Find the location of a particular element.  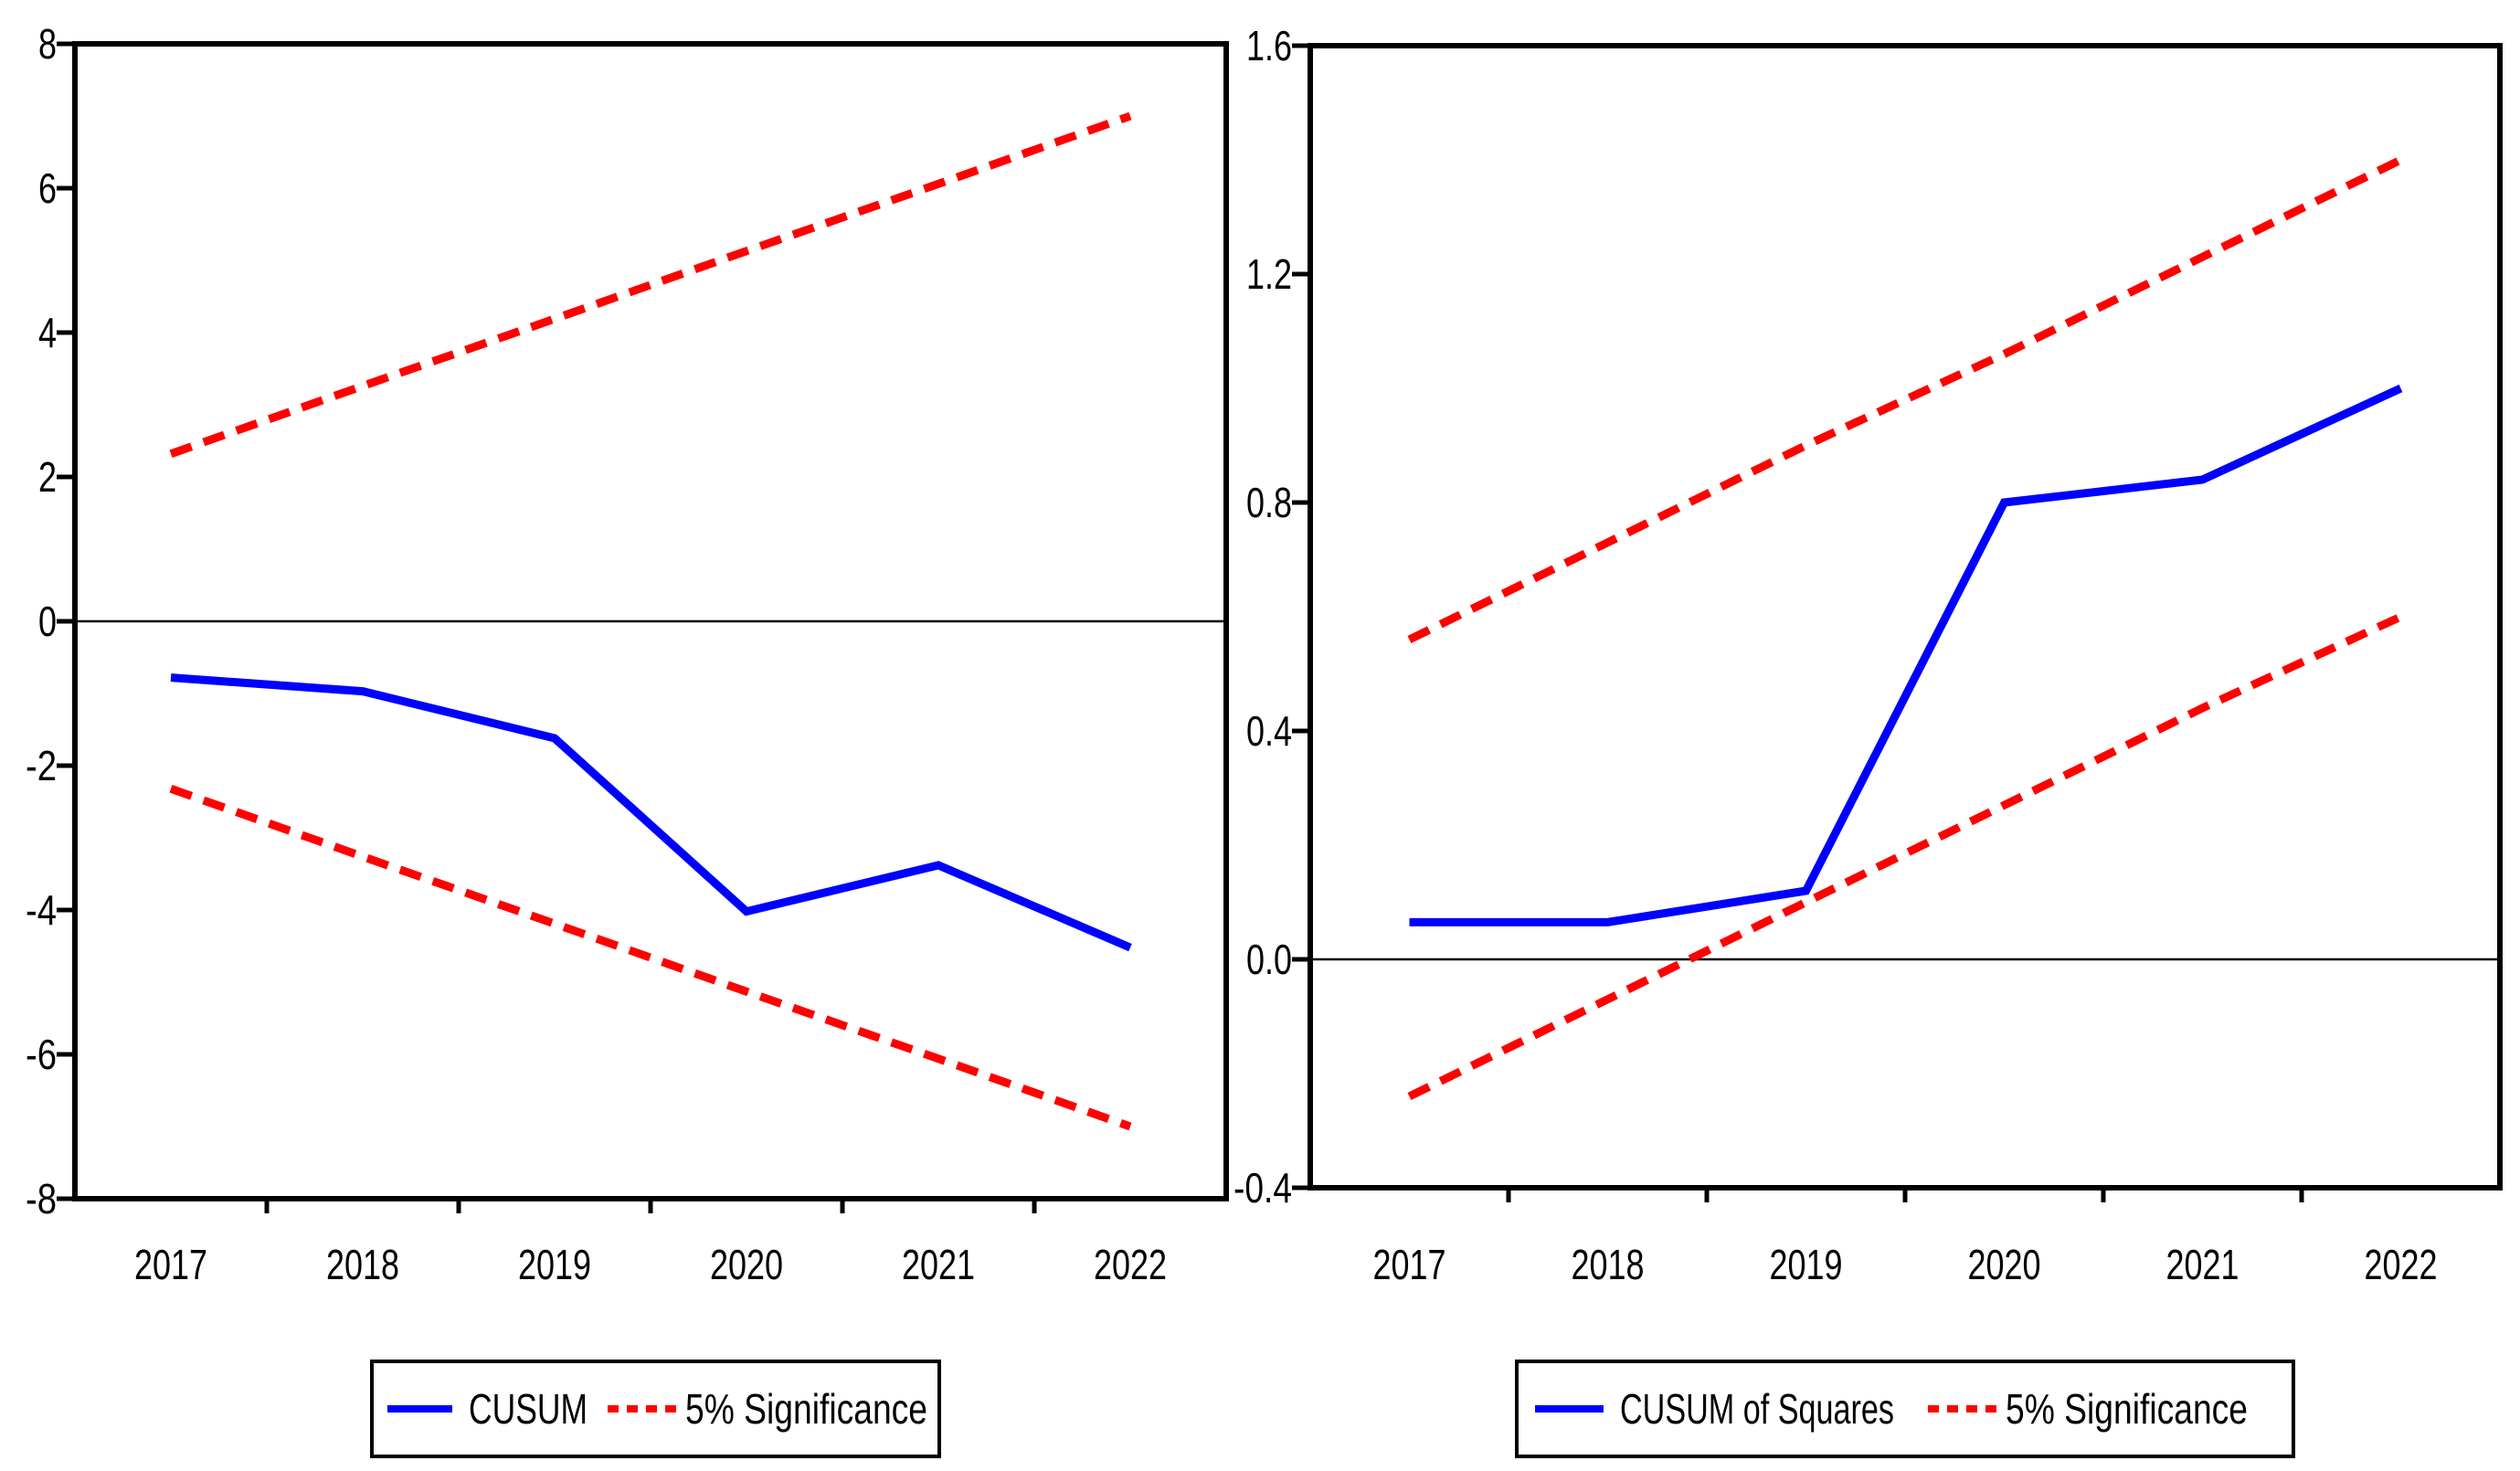

y-tick-label: -6 is located at coordinates (42, 1054).